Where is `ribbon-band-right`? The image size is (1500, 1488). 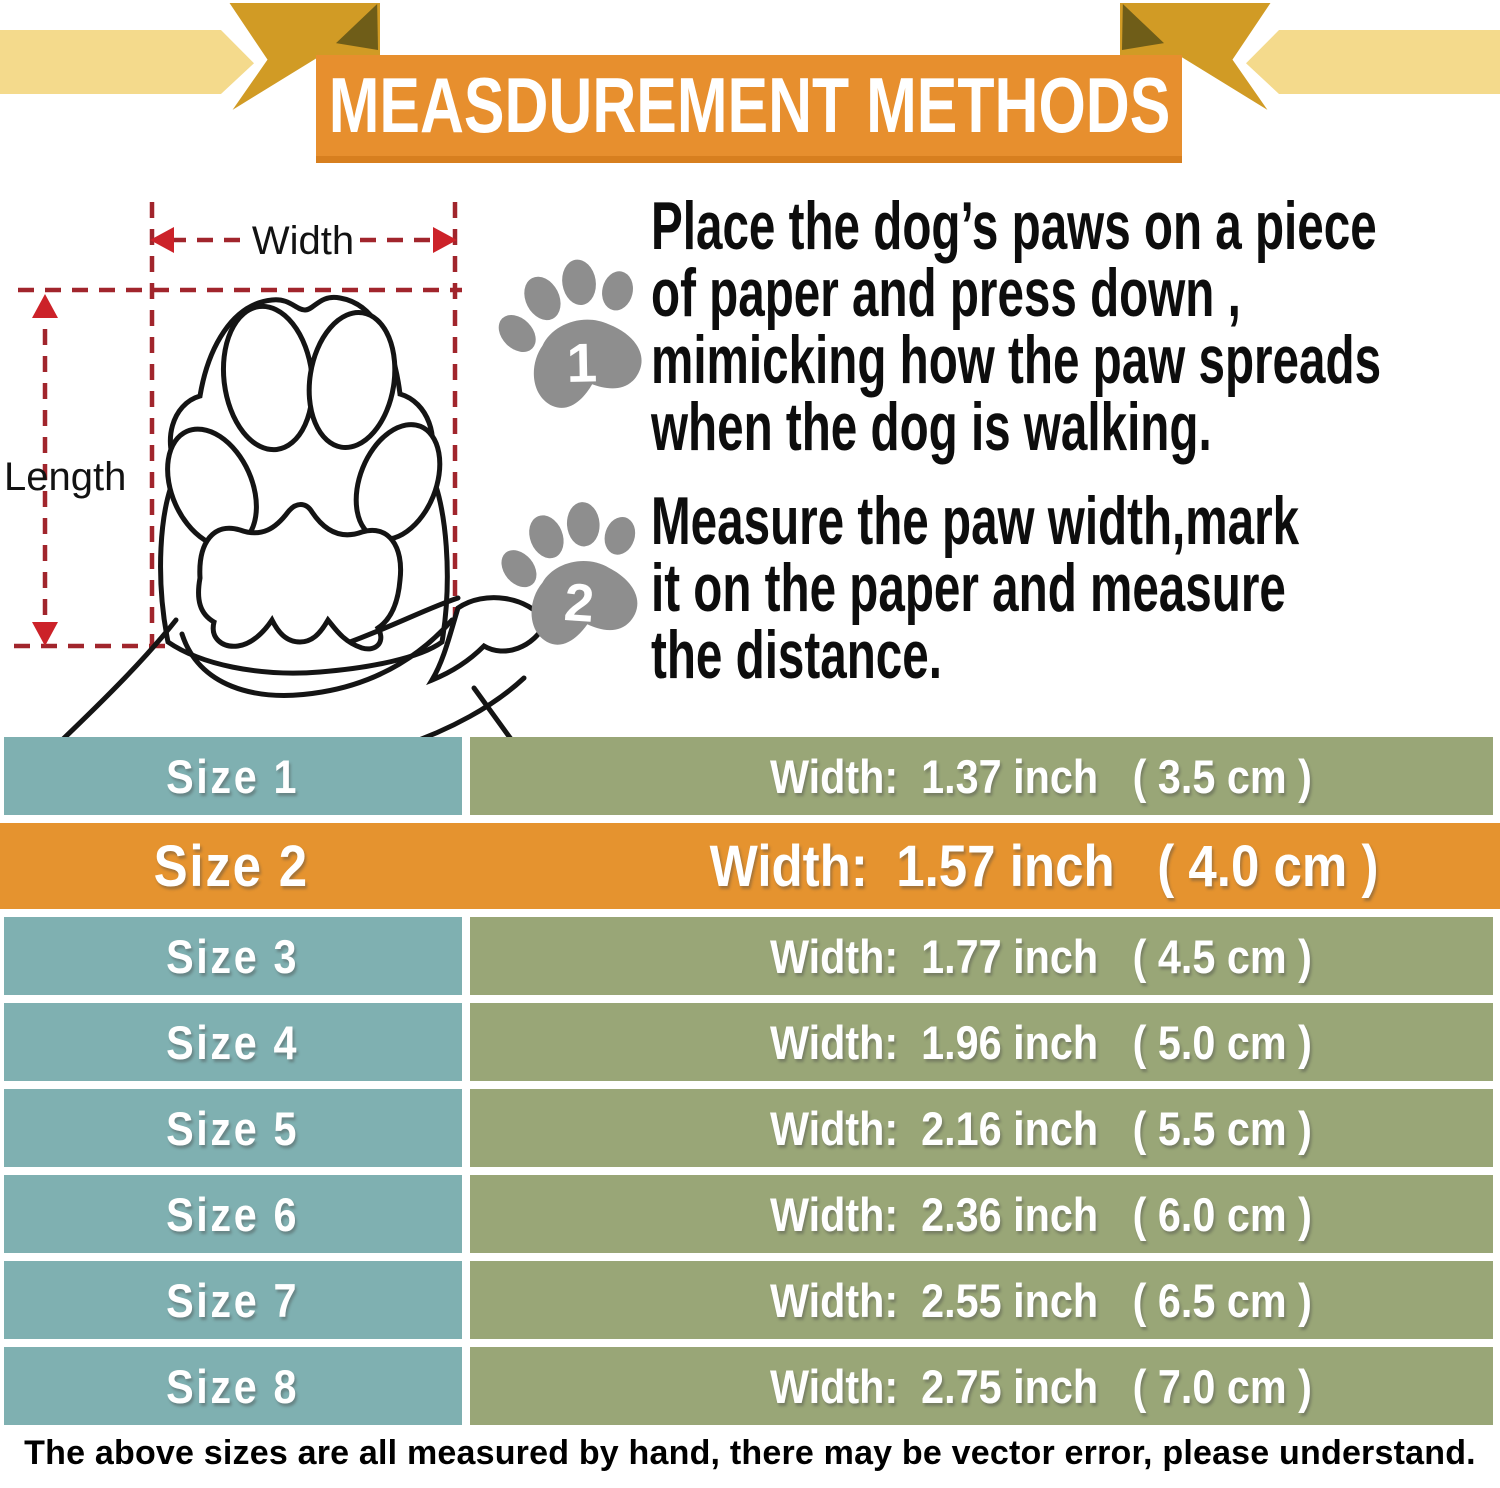
ribbon-band-right is located at coordinates (1373, 62).